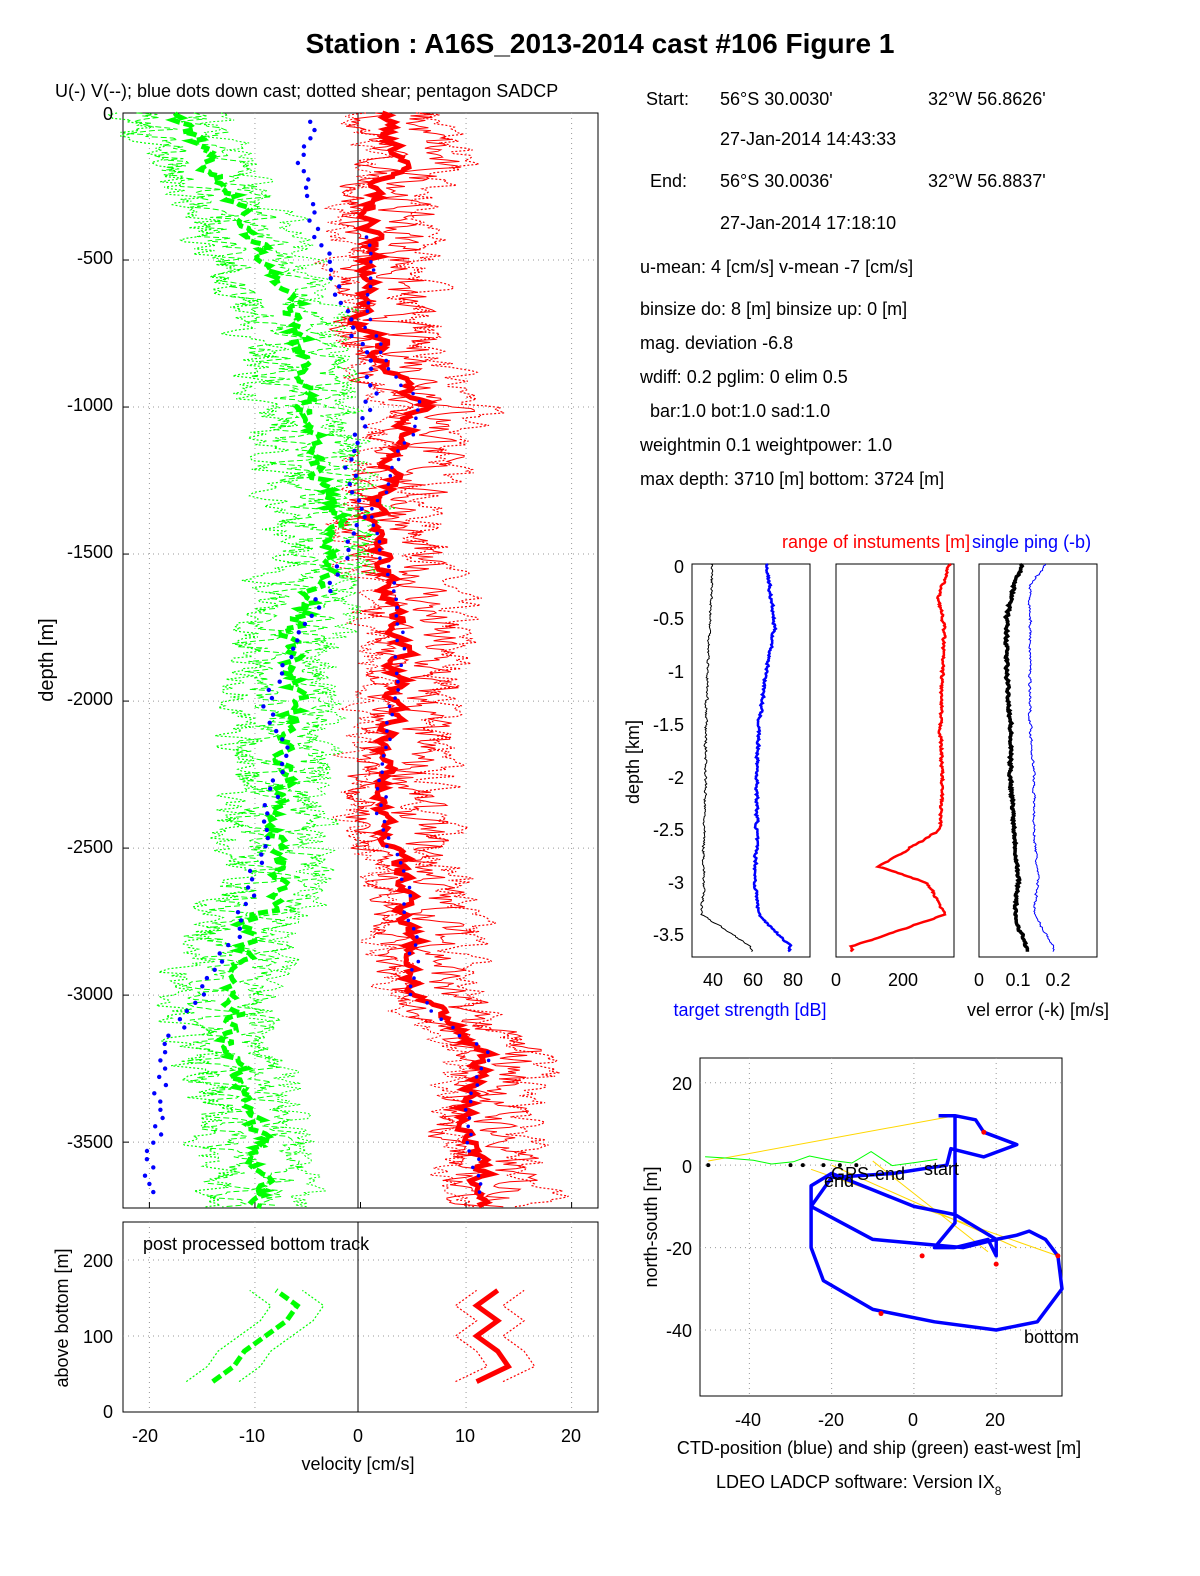 Image resolution: width=1200 pixels, height=1576 pixels. I want to click on velocity-xtick: 10, so click(465, 1436).